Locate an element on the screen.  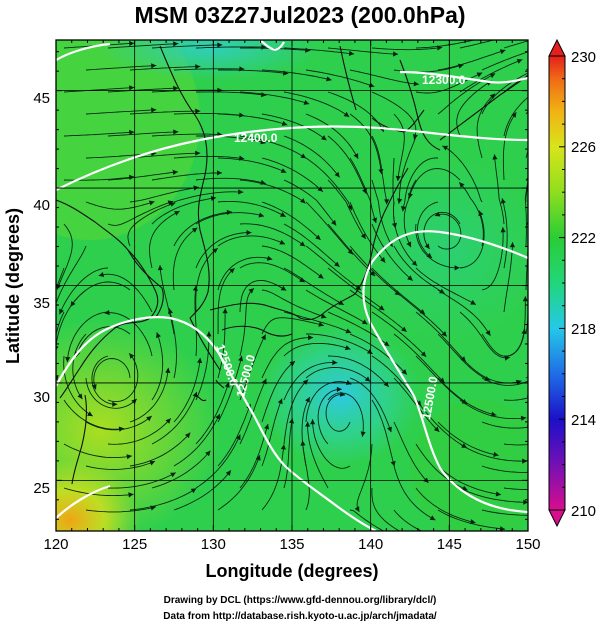
y-tick-label: 45 is located at coordinates (41, 98).